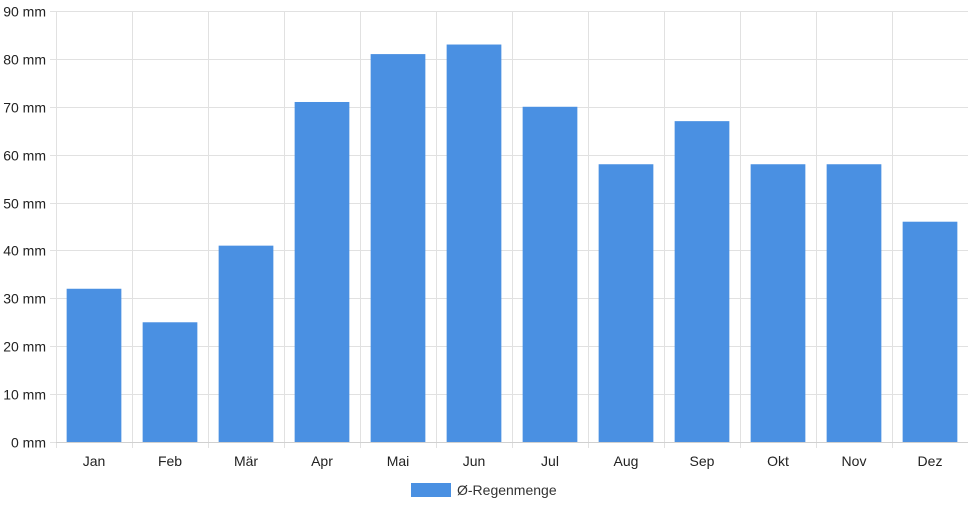 The height and width of the screenshot is (508, 968). Describe the element at coordinates (474, 461) in the screenshot. I see `x-tick-label: Jun` at that location.